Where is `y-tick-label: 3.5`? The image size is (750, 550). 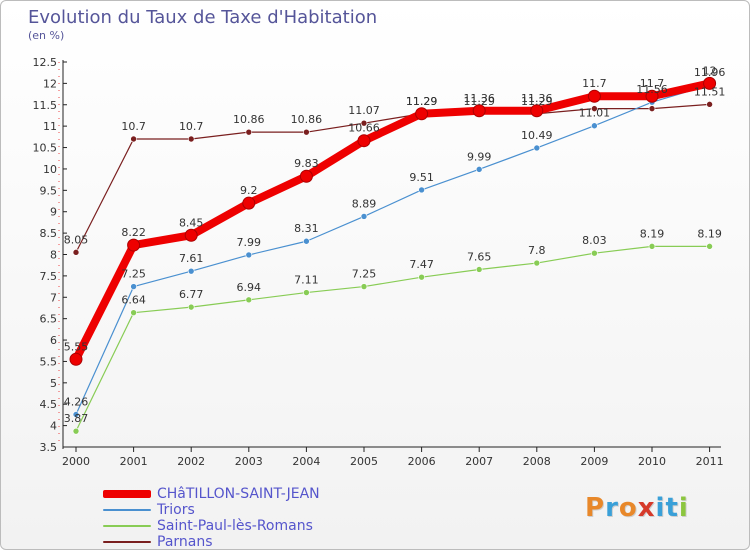 y-tick-label: 3.5 is located at coordinates (49, 447).